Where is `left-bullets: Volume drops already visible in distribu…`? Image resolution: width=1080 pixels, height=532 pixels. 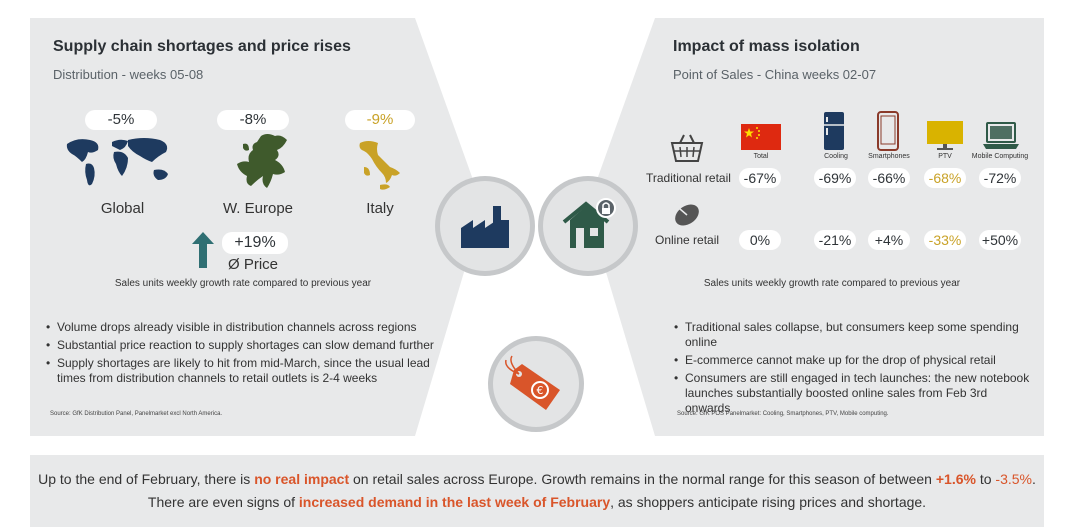 left-bullets: Volume drops already visible in distribu… is located at coordinates (241, 354).